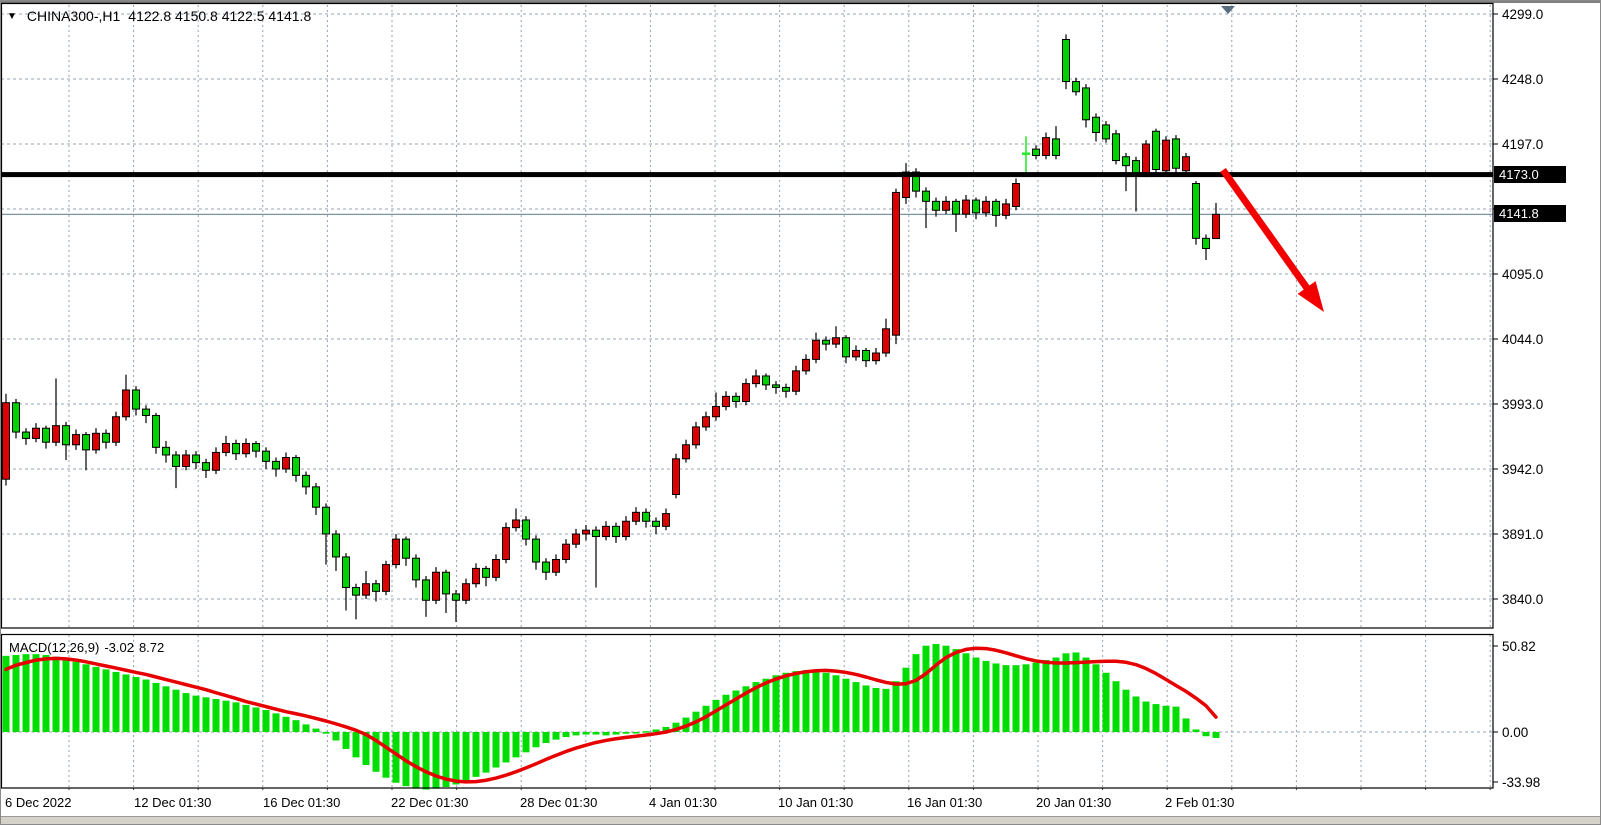 Image resolution: width=1601 pixels, height=825 pixels. Describe the element at coordinates (1200, 802) in the screenshot. I see `time-axis-label: 2 Feb 01:30` at that location.